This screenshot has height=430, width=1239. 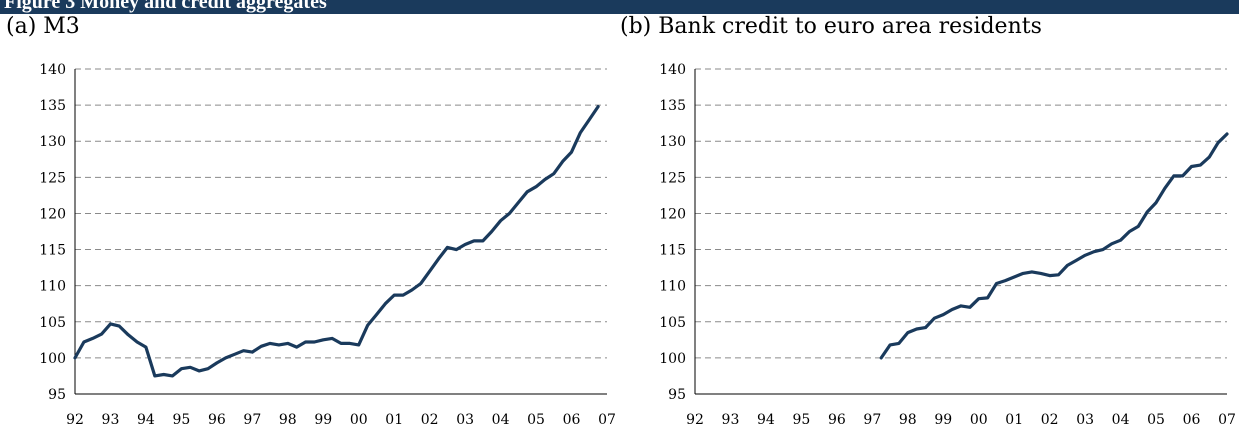 I want to click on series-line, so click(x=1054, y=246).